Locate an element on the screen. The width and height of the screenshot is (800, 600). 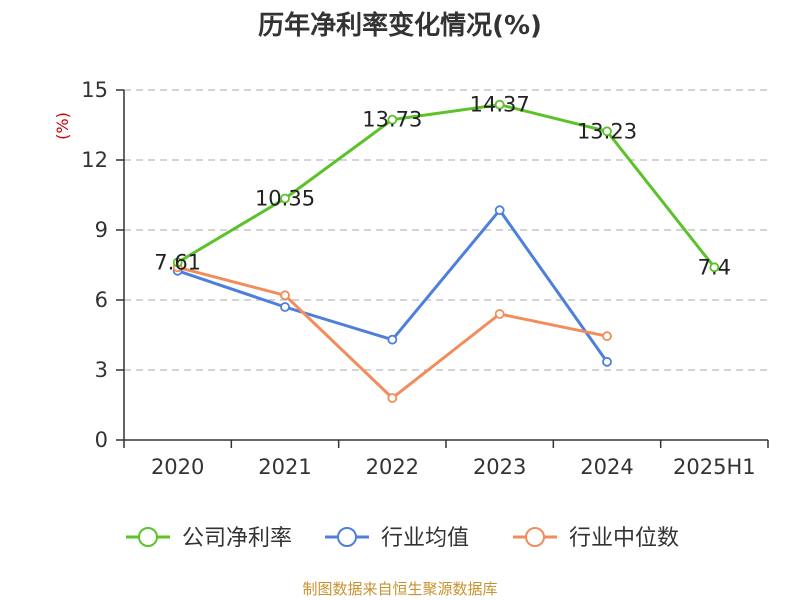
legend-item-1: 行业均值 is located at coordinates (397, 538).